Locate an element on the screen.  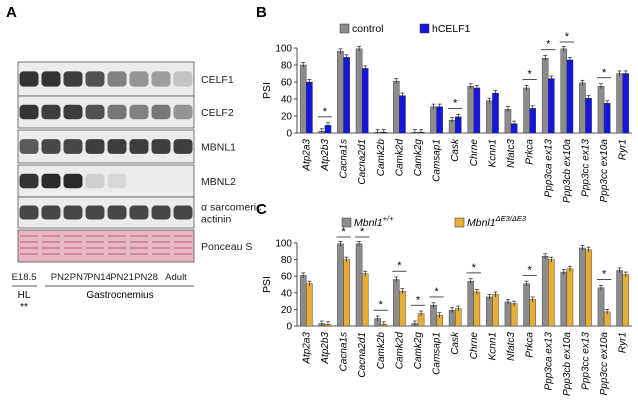
lane-label: PN28 is located at coordinates (146, 277).